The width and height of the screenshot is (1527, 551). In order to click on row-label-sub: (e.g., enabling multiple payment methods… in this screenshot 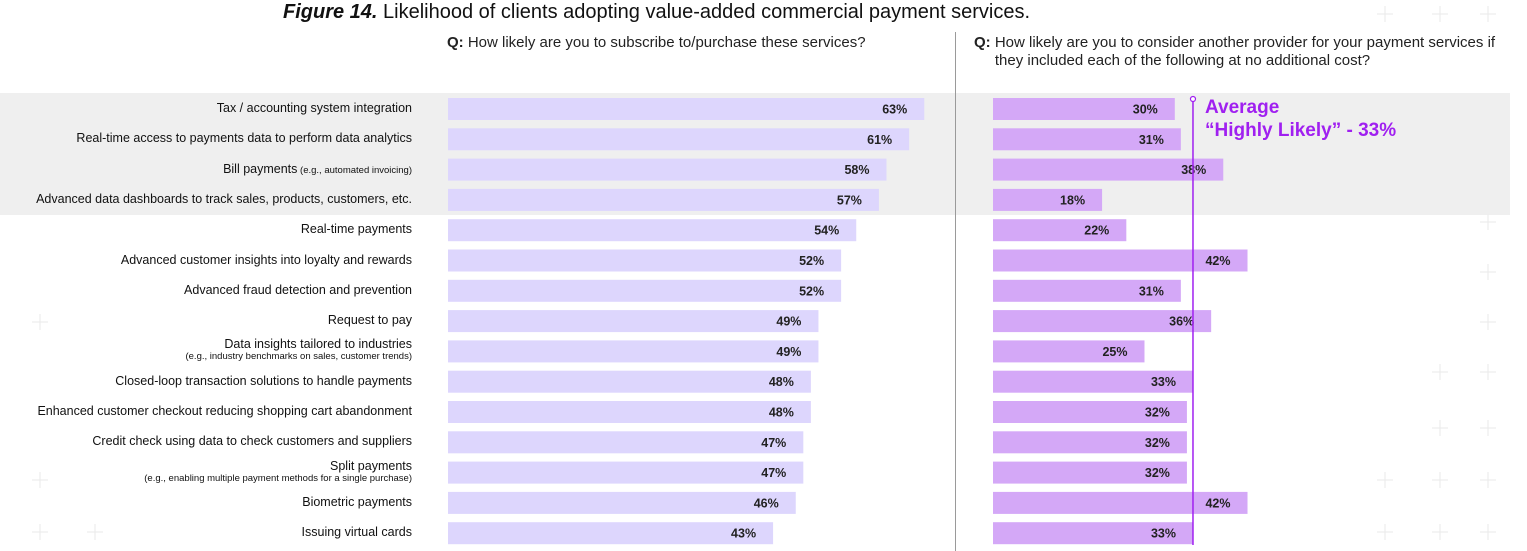, I will do `click(278, 478)`.